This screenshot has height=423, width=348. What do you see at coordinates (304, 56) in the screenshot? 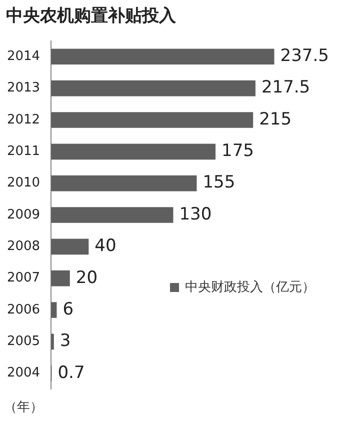
I see `data-label: 237.5` at bounding box center [304, 56].